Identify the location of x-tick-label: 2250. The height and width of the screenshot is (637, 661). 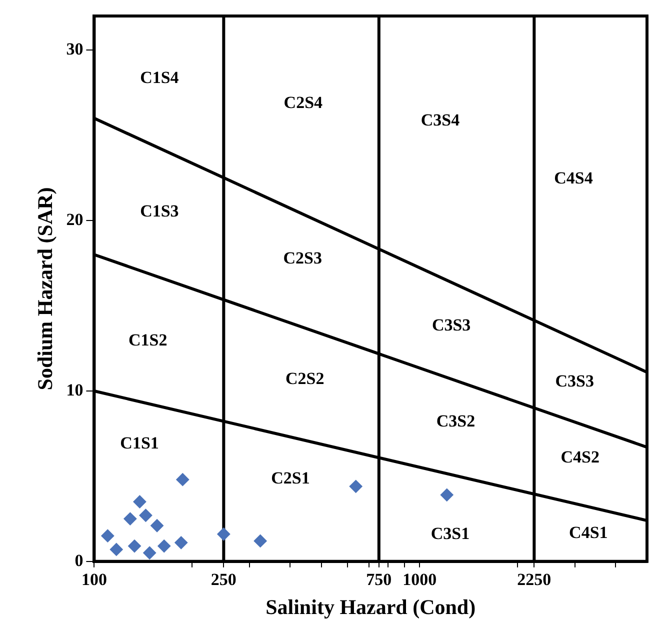
(534, 579).